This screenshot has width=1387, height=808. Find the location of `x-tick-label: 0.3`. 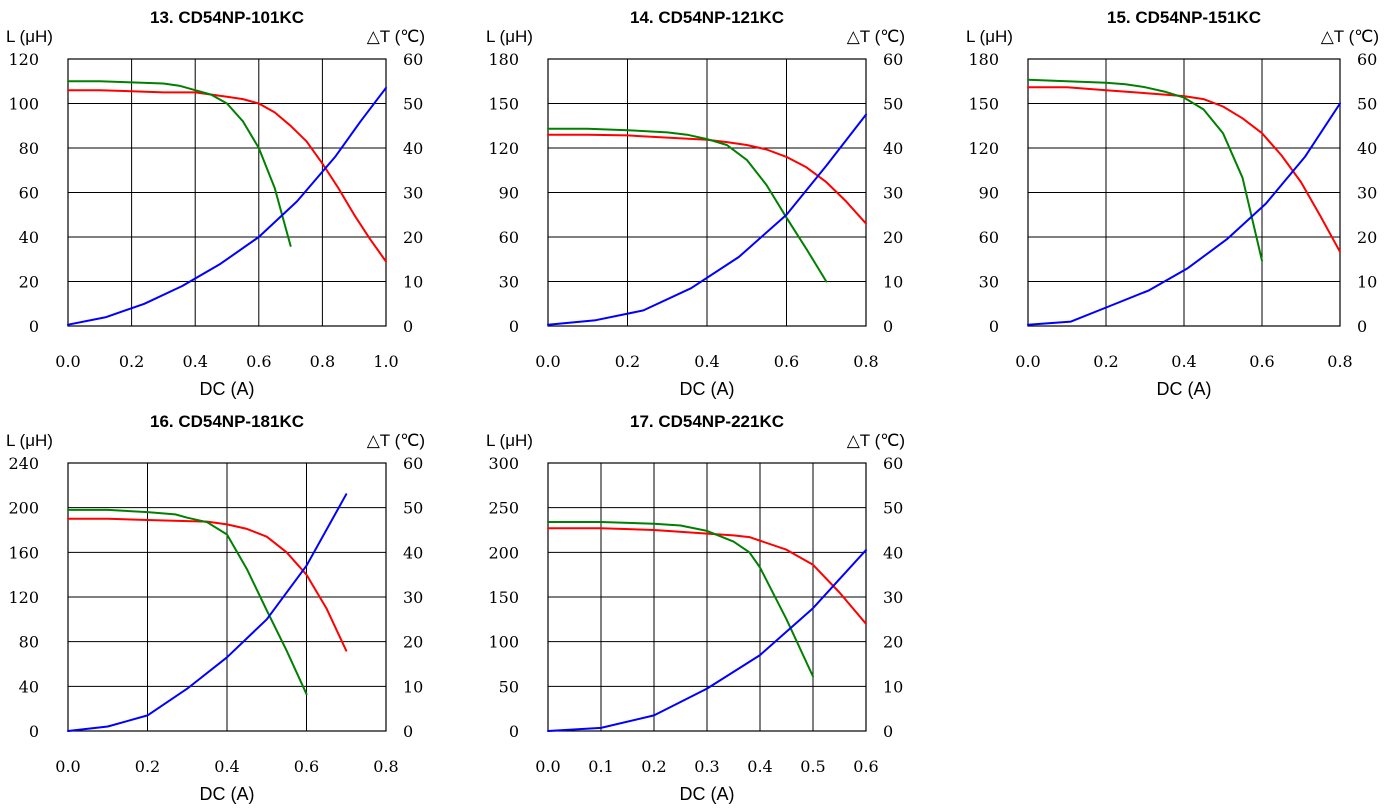

x-tick-label: 0.3 is located at coordinates (706, 766).